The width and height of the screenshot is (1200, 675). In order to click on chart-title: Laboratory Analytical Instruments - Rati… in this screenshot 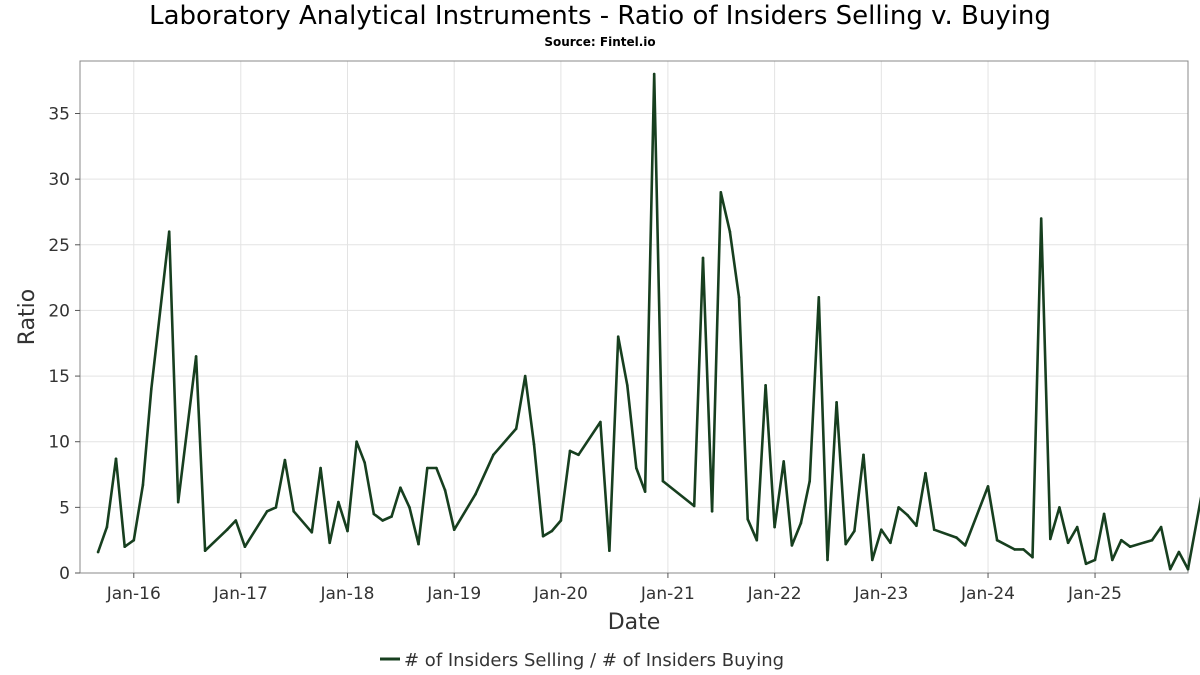, I will do `click(600, 16)`.